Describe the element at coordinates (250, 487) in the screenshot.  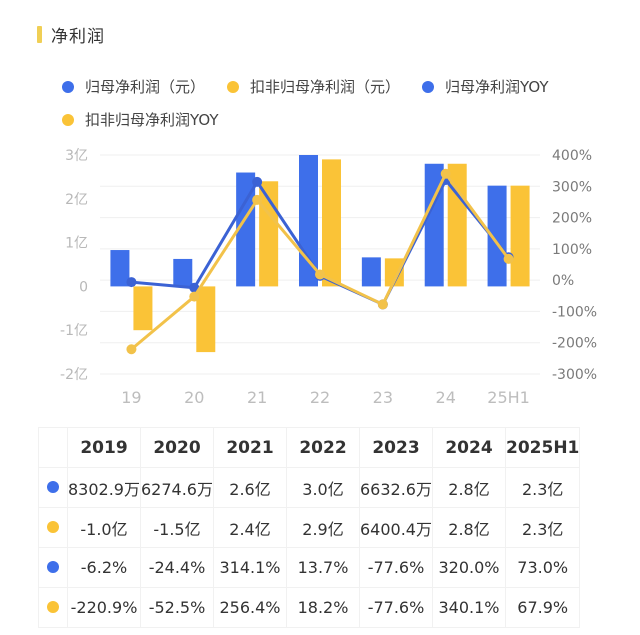
I see `table-cell: 2.6亿` at that location.